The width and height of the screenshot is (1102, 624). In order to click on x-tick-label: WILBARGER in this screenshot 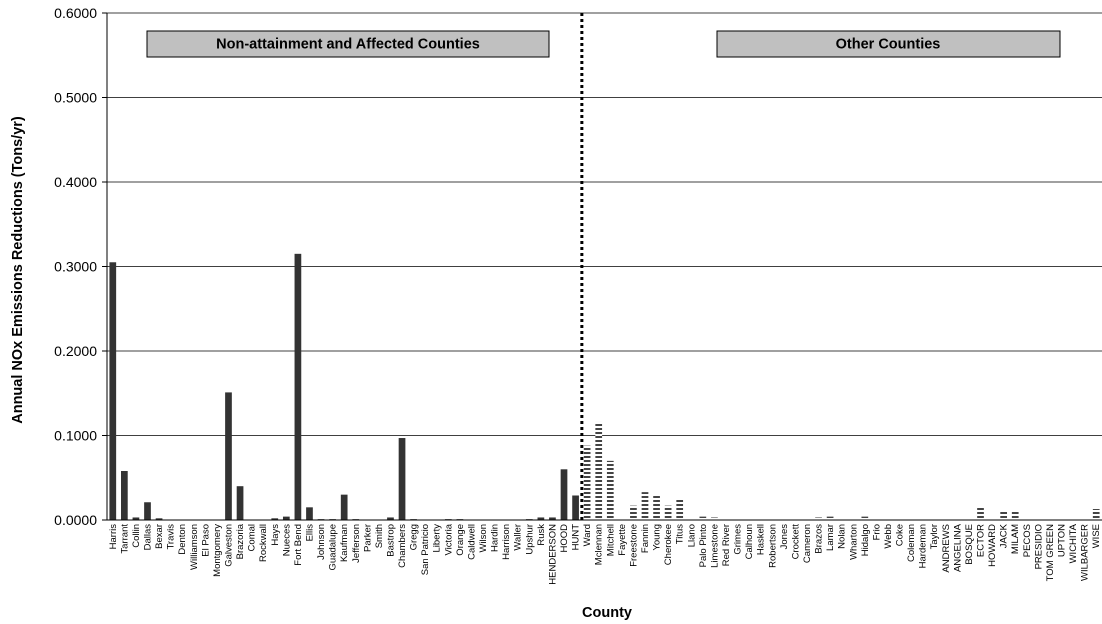, I will do `click(1085, 552)`.